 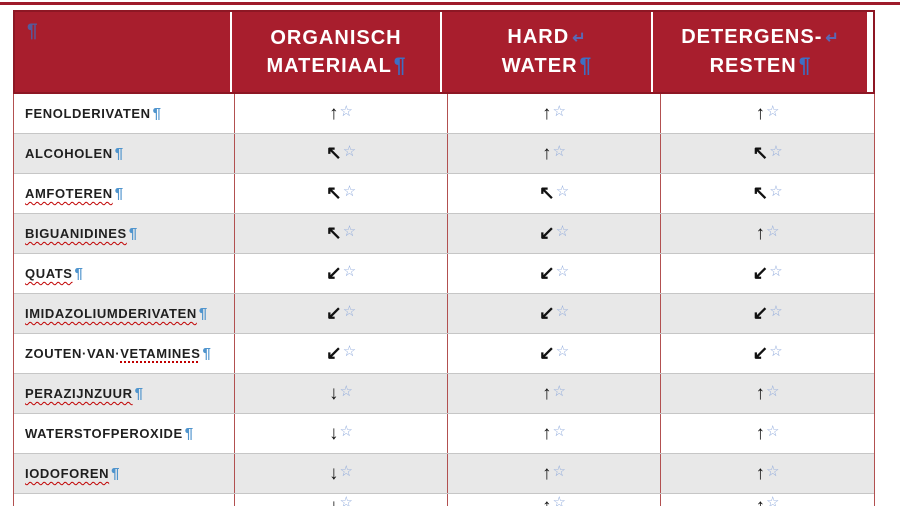 I want to click on header-line1: ORGANISCH, so click(x=336, y=37).